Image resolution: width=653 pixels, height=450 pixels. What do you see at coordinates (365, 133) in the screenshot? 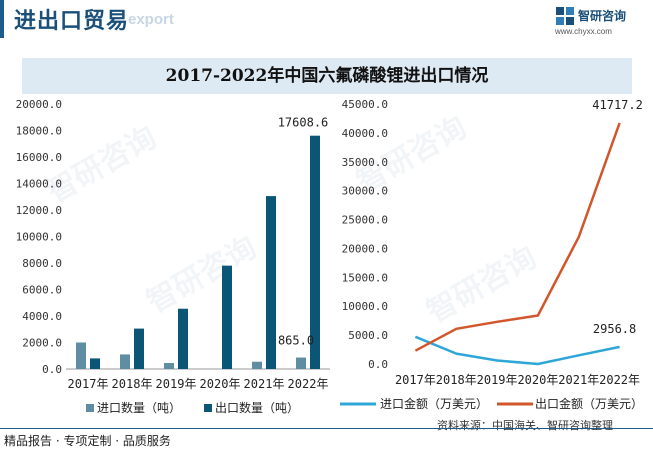
I see `y-tick-label: 40000.0` at bounding box center [365, 133].